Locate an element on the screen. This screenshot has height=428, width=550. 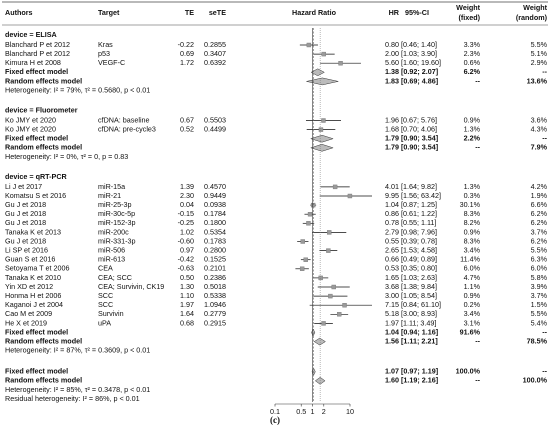
te: 0.68 is located at coordinates (187, 322).